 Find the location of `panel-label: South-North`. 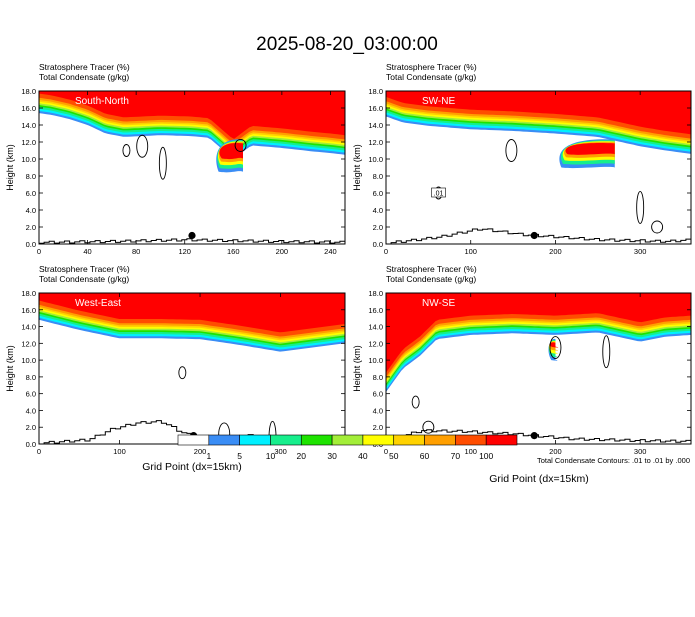

panel-label: South-North is located at coordinates (102, 101).